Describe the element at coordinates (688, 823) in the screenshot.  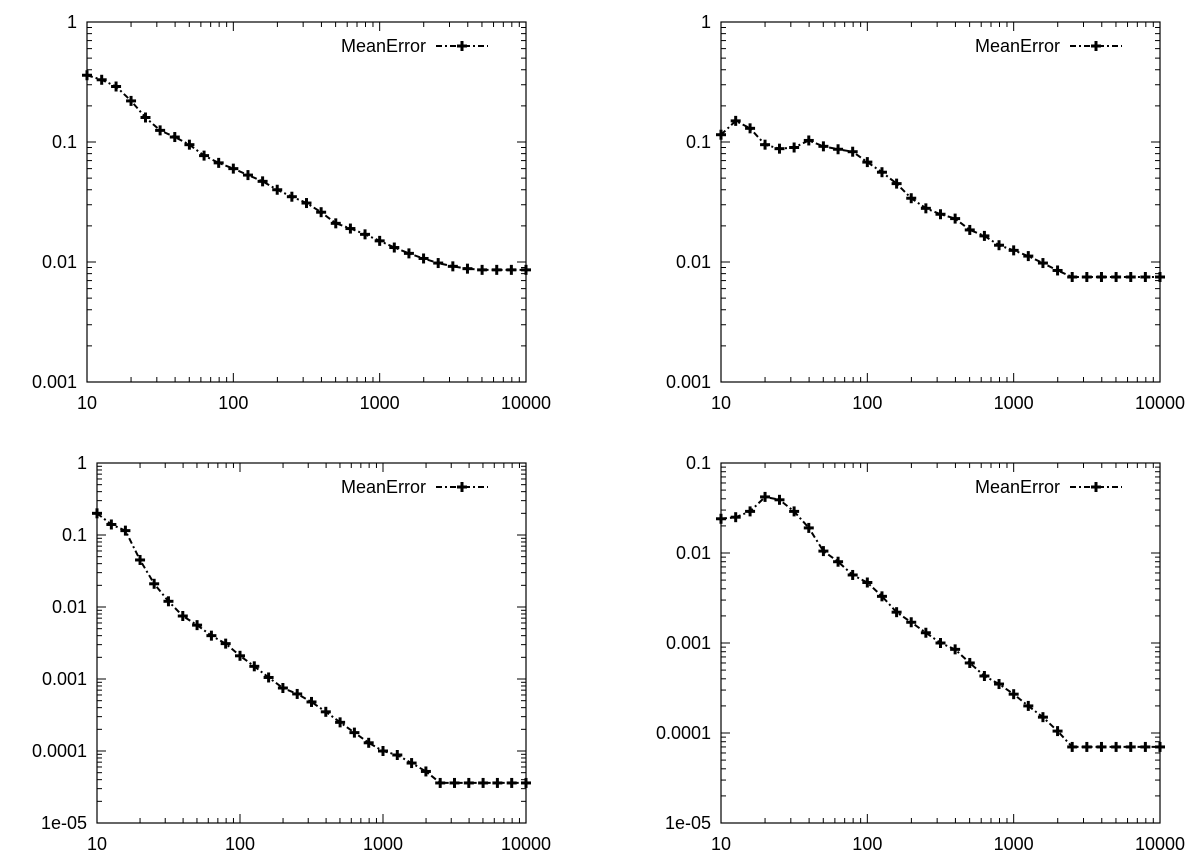
I see `y-tick-label: 1e-05` at that location.